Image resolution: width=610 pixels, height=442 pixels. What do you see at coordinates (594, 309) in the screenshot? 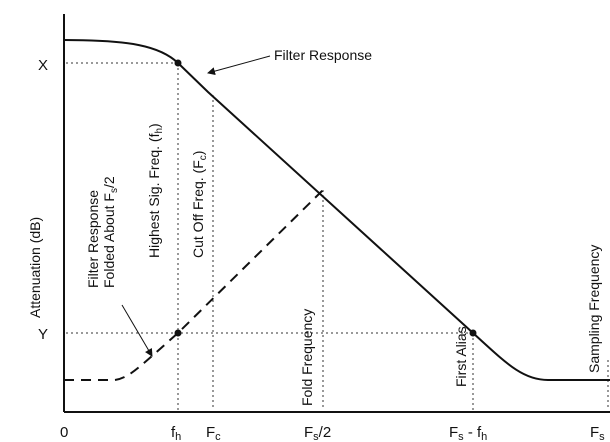
I see `sampling-frequency-label: Sampling Frequency` at bounding box center [594, 309].